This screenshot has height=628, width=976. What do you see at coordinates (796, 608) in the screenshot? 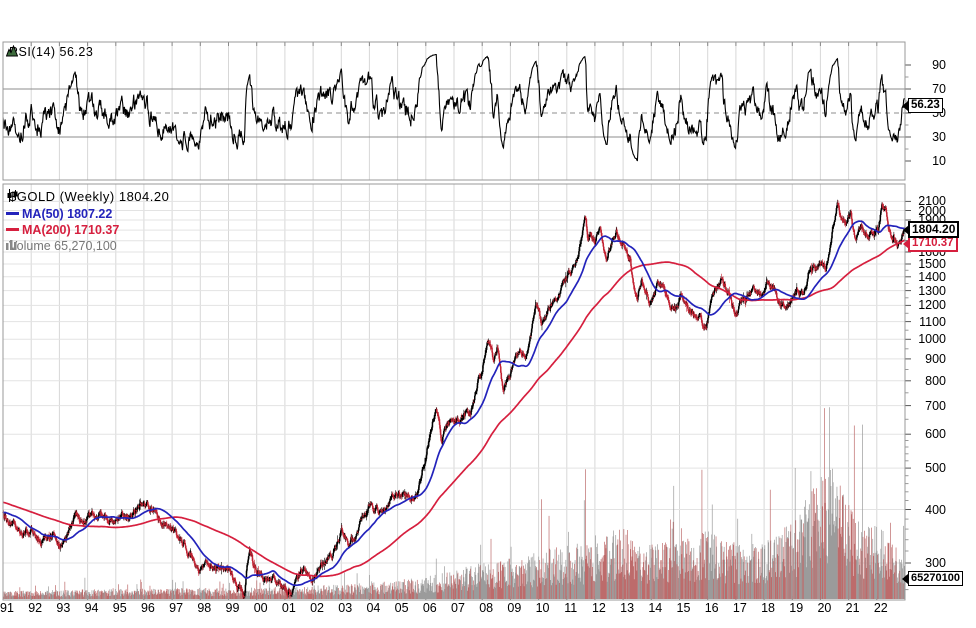
I see `year-axis-label: 19` at bounding box center [796, 608].